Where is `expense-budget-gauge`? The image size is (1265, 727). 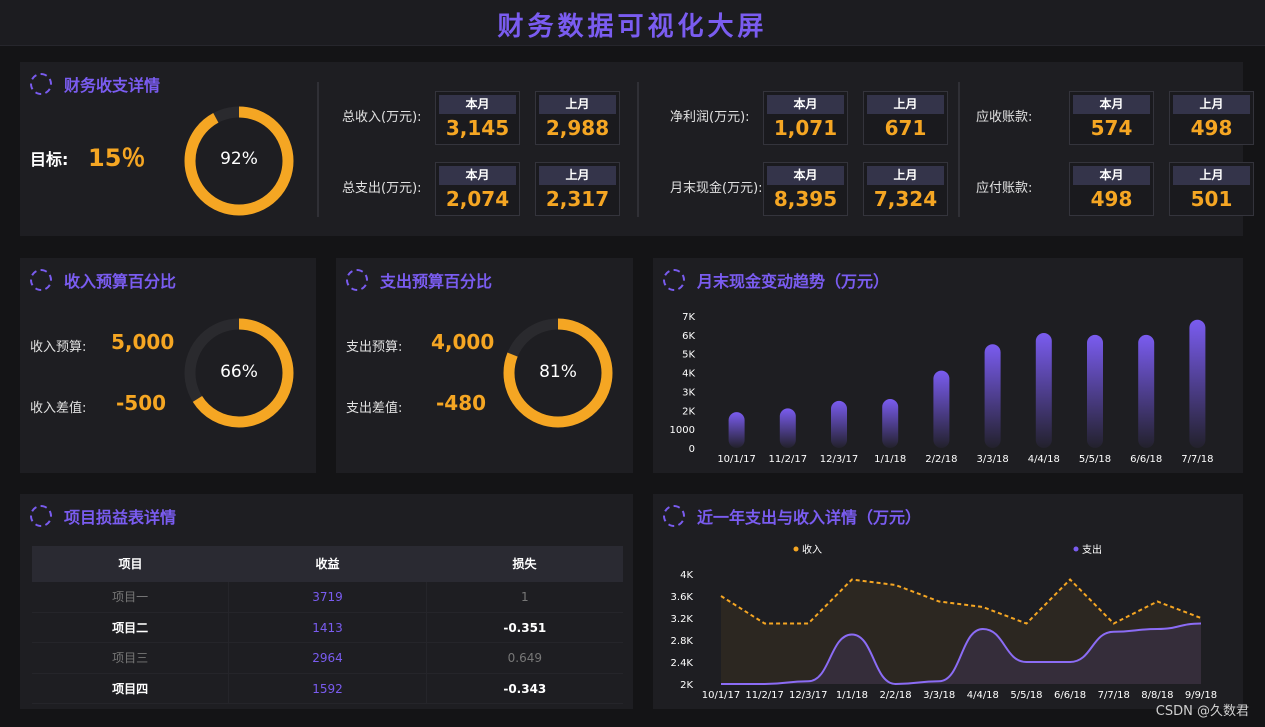 expense-budget-gauge is located at coordinates (558, 373).